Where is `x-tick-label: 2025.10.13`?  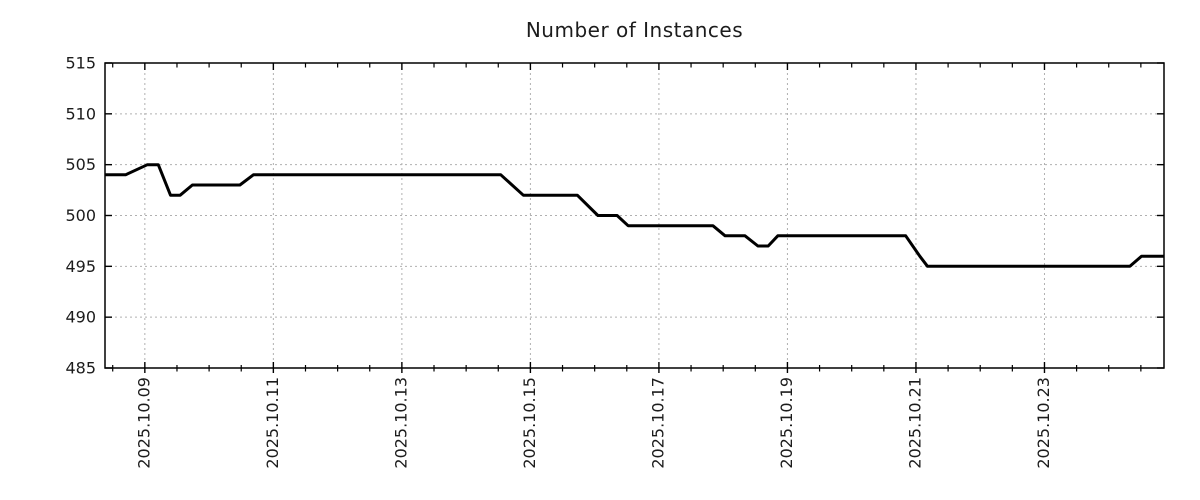
x-tick-label: 2025.10.13 is located at coordinates (400, 423).